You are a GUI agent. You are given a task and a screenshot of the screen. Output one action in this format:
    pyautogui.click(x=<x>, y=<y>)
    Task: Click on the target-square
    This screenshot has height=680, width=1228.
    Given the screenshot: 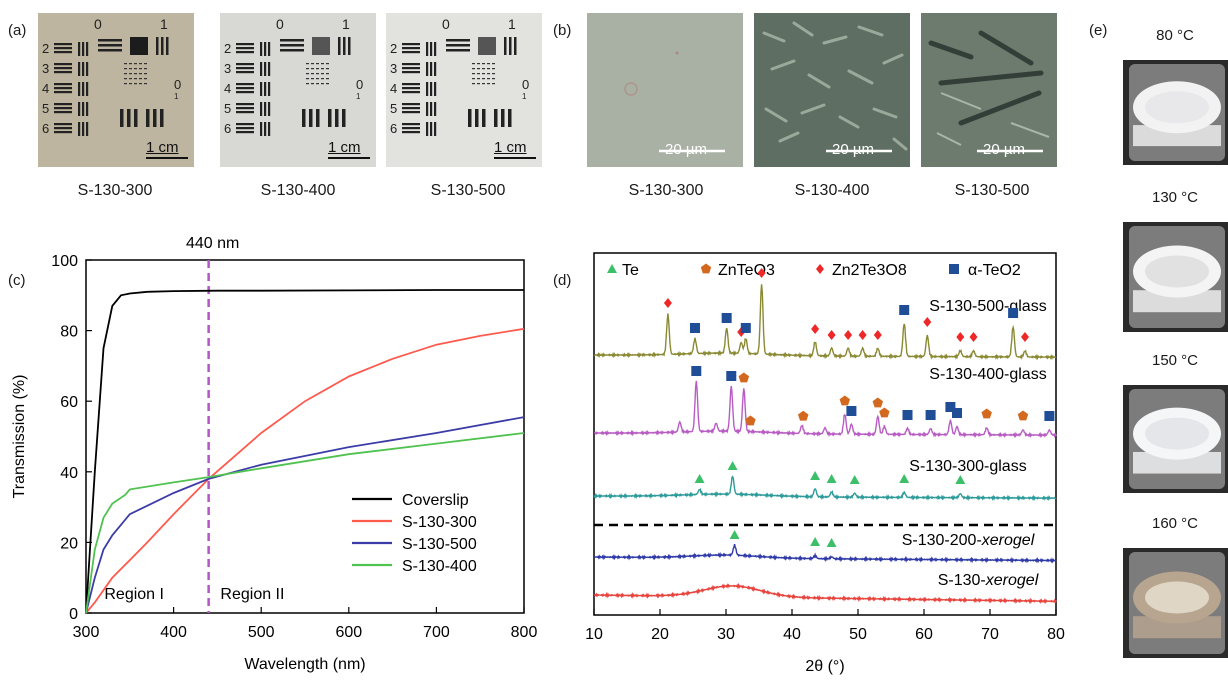 What is the action you would take?
    pyautogui.click(x=487, y=46)
    